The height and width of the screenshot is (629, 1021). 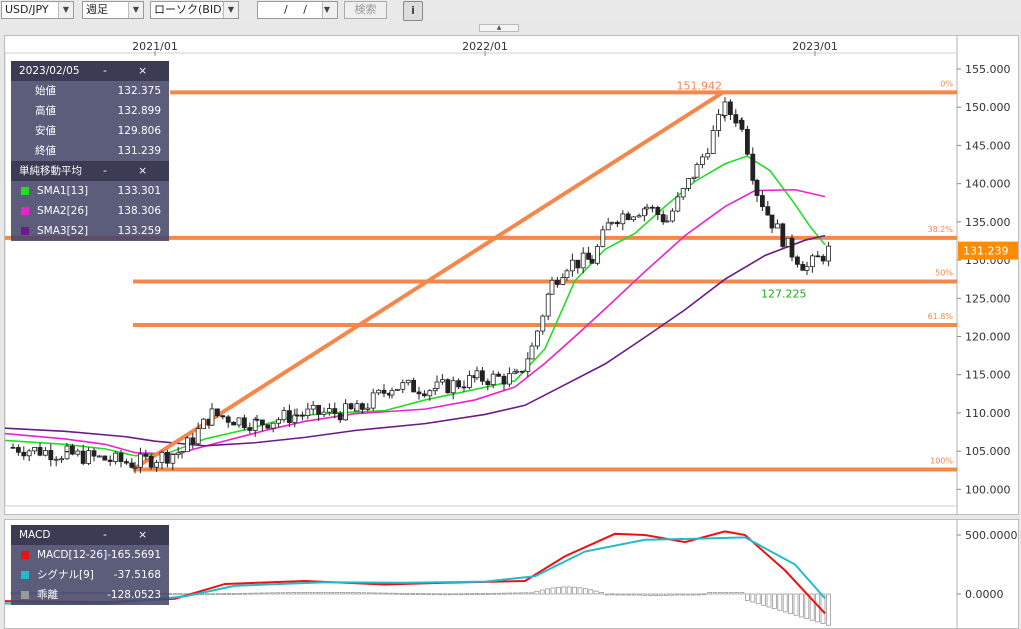 What do you see at coordinates (988, 489) in the screenshot?
I see `y-tick-label: 100.000` at bounding box center [988, 489].